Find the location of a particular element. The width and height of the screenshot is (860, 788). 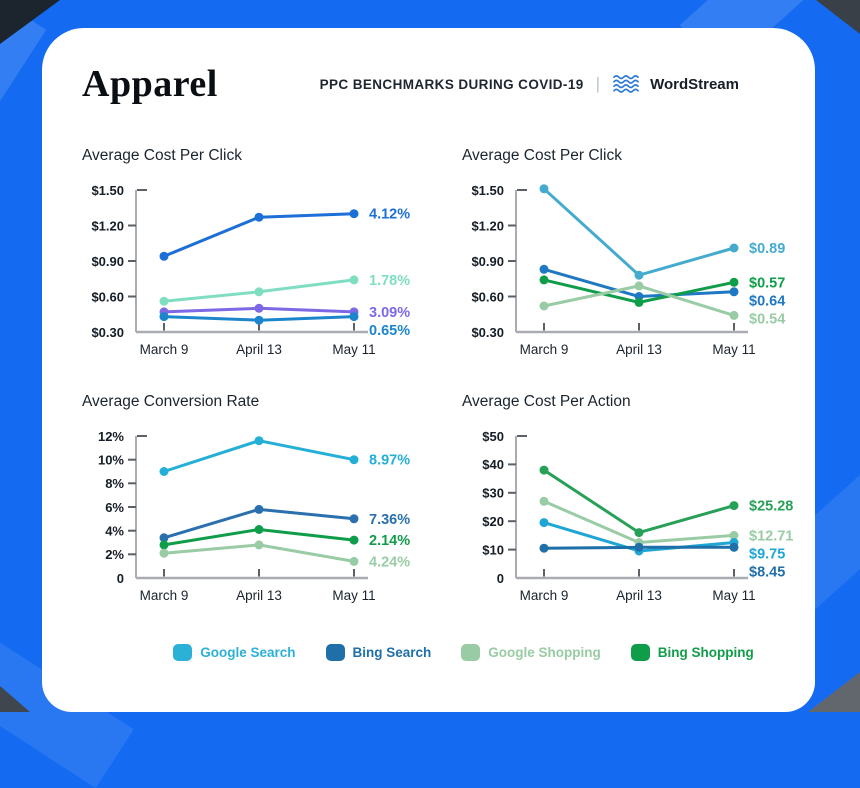

y-tick-label: $30 is located at coordinates (493, 493).